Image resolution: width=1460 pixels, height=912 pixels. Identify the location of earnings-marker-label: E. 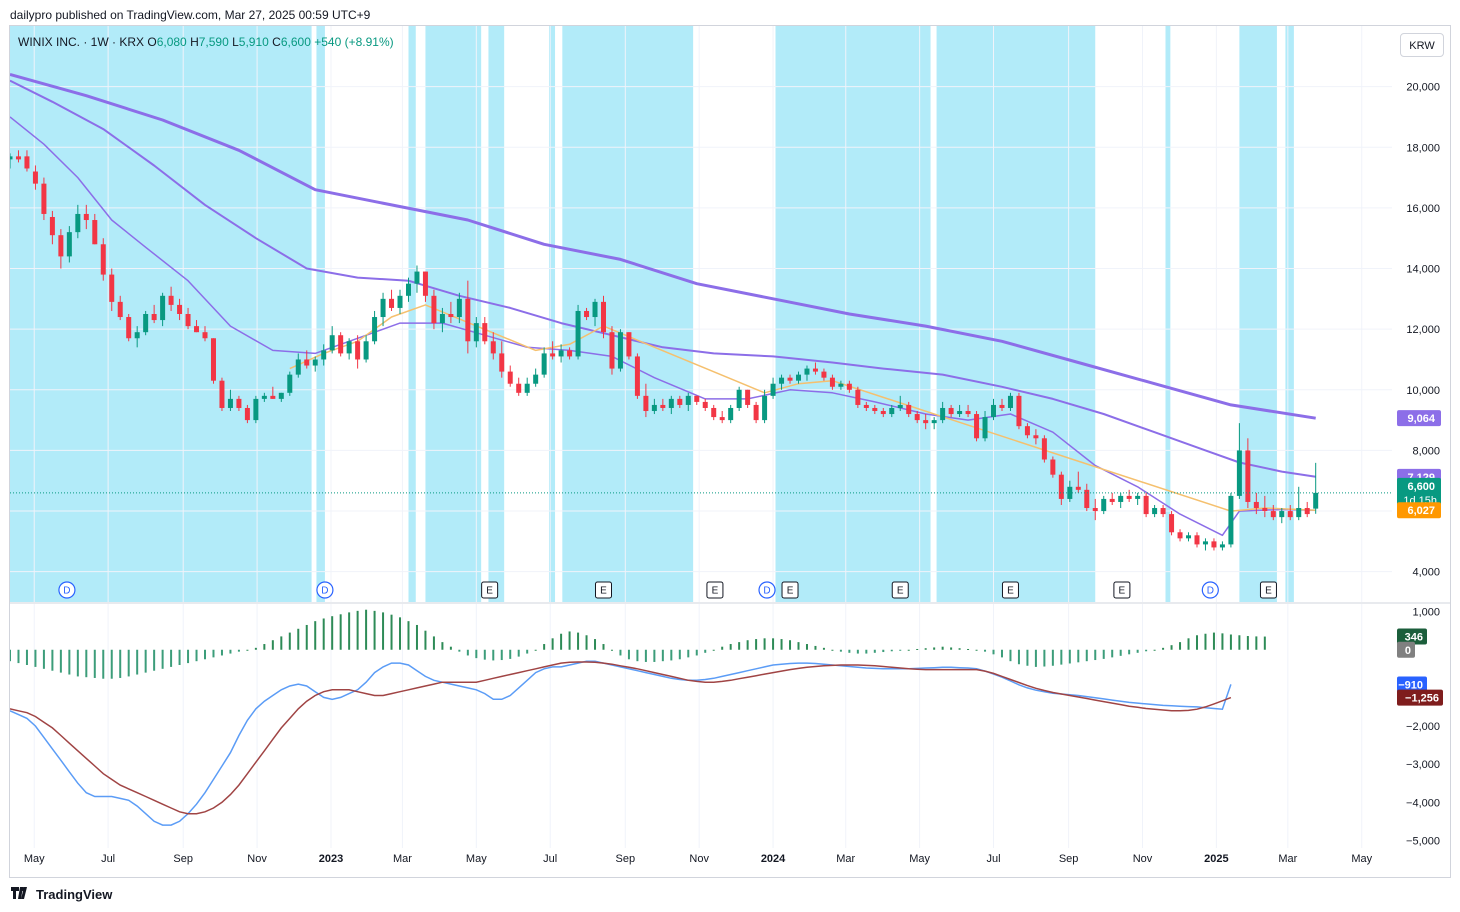
(489, 591).